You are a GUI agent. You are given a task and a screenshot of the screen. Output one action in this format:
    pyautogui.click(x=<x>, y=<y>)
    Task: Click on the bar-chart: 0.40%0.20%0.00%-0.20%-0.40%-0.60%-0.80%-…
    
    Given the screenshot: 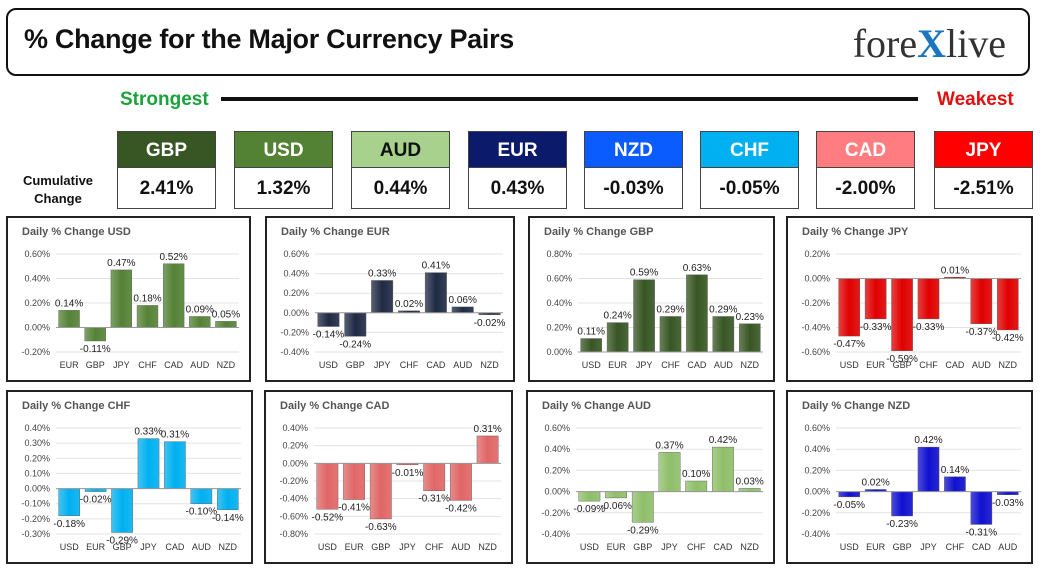 What is the action you would take?
    pyautogui.click(x=390, y=487)
    